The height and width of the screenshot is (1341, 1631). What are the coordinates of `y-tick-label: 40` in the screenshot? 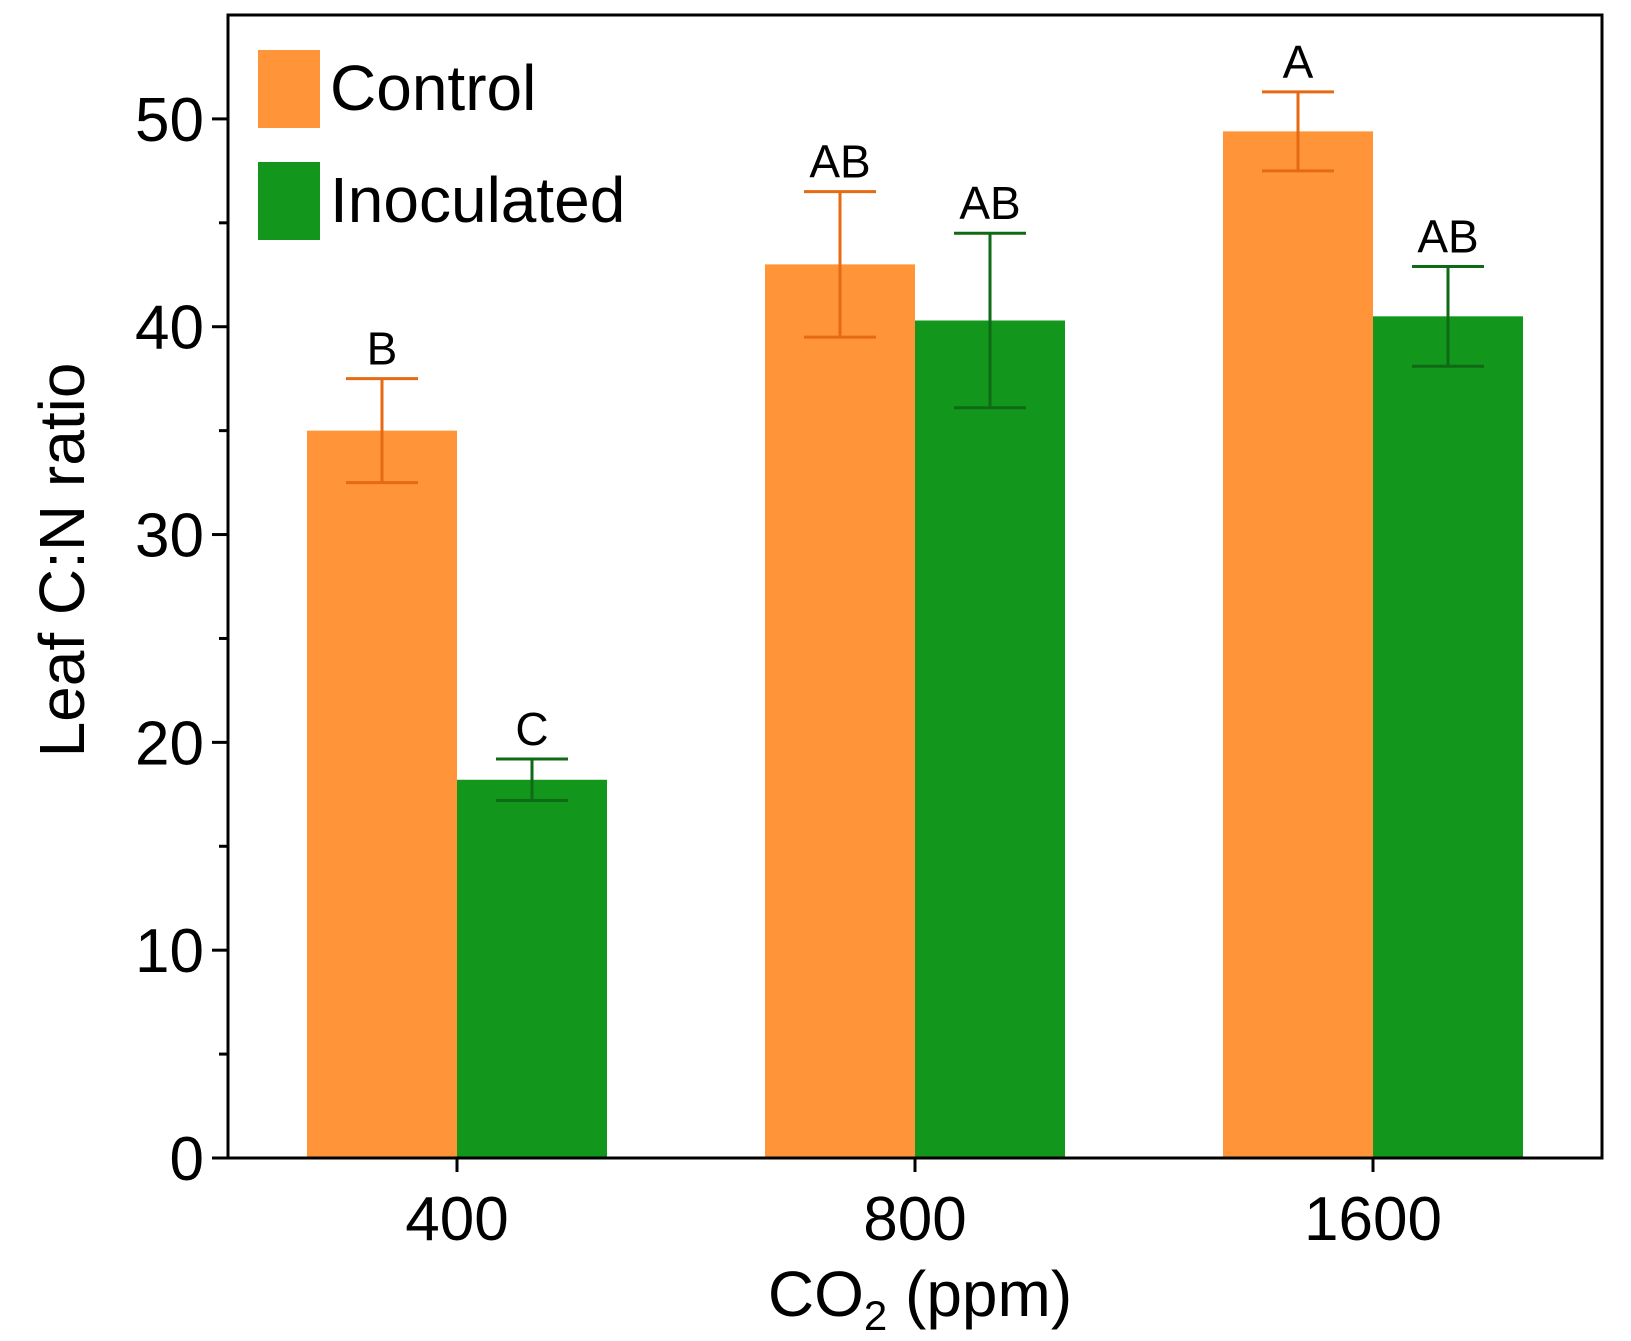 It's located at (169, 328).